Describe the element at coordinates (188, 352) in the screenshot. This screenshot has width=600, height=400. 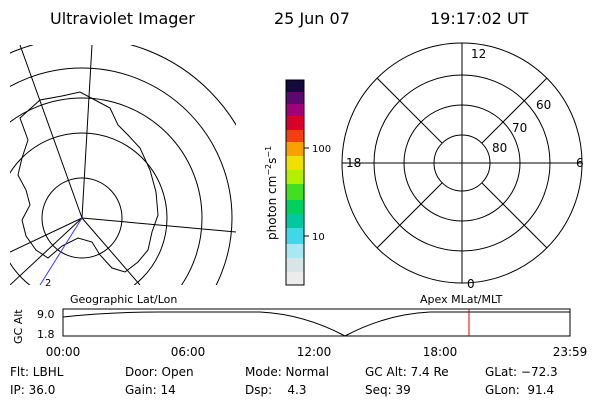
I see `x-tick-label: 06:00` at that location.